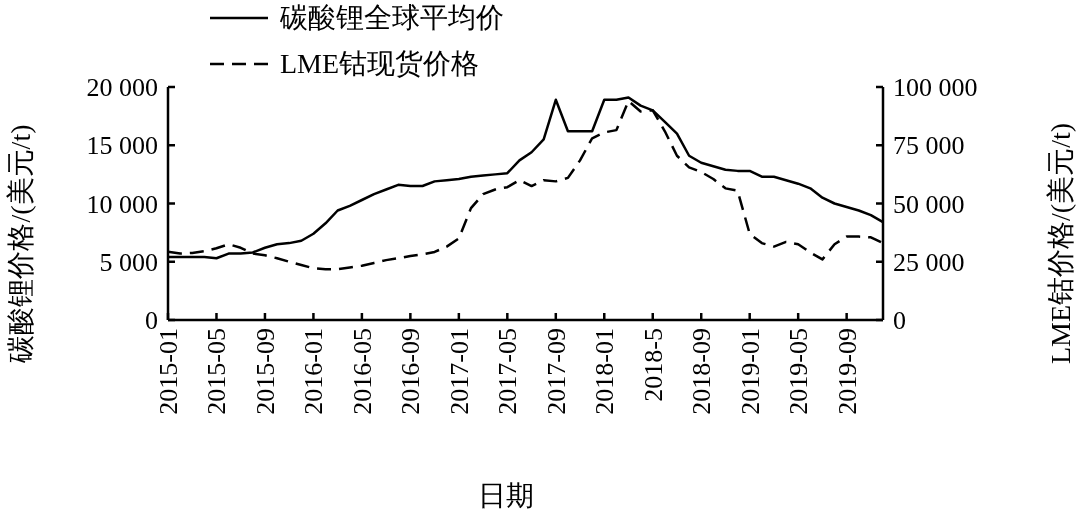 The width and height of the screenshot is (1080, 516). Describe the element at coordinates (505, 495) in the screenshot. I see `x-axis-title: 日期` at that location.